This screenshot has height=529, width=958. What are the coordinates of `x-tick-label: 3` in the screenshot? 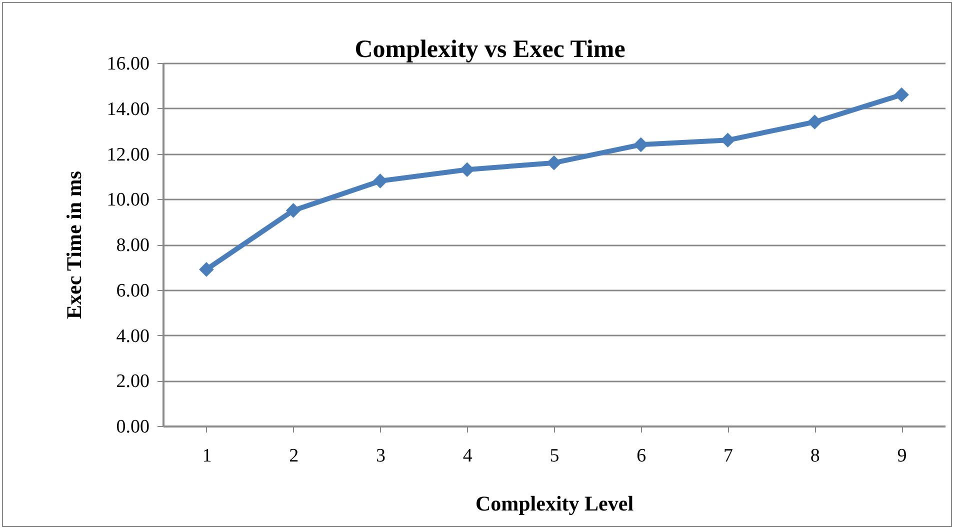 It's located at (381, 456).